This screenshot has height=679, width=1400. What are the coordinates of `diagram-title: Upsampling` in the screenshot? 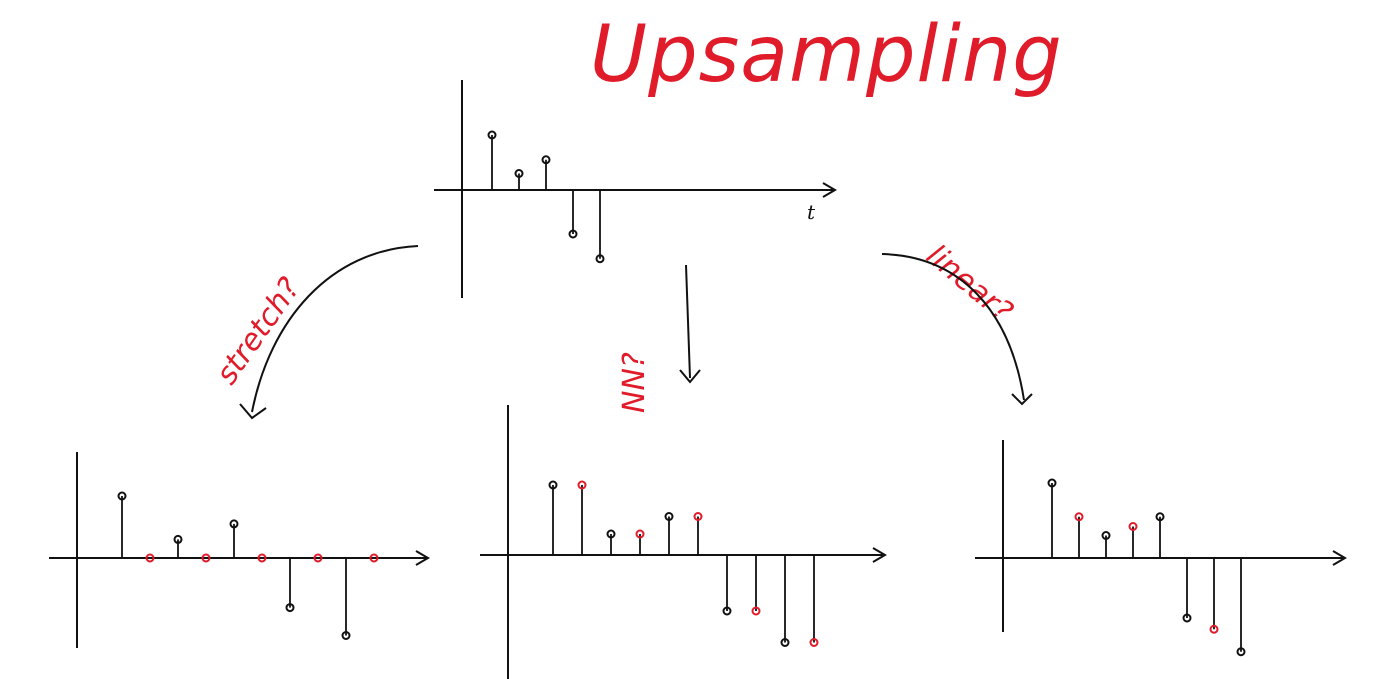 It's located at (826, 55).